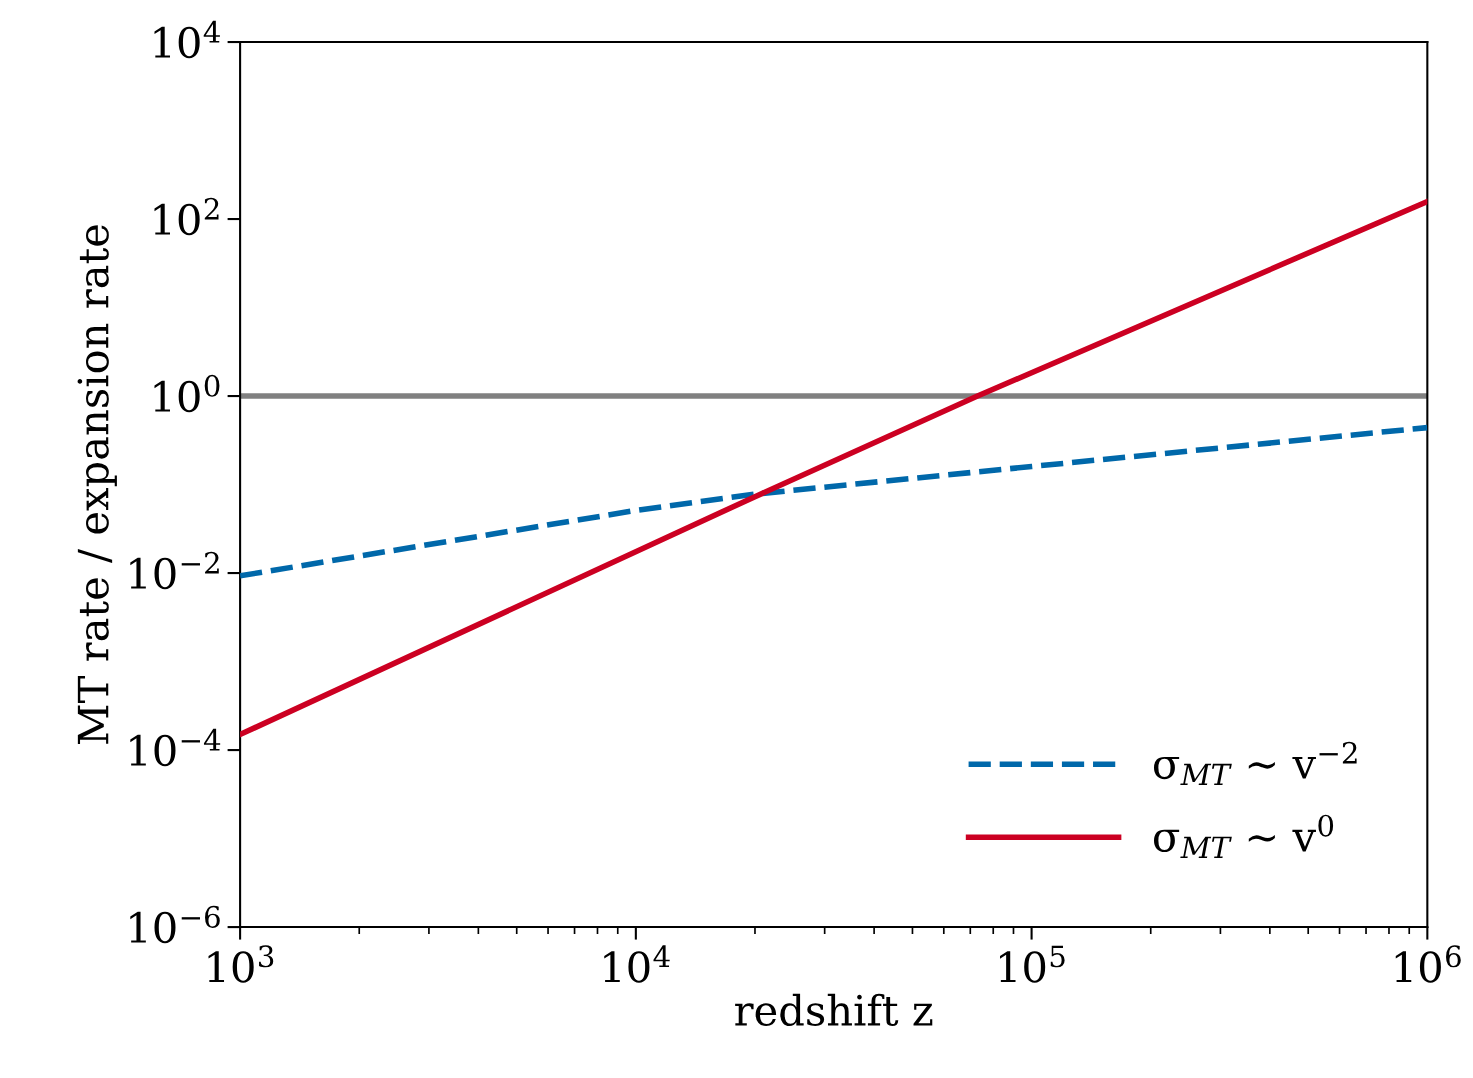 The height and width of the screenshot is (1078, 1473). I want to click on y-tick-label: 10$^{2}$, so click(186, 216).